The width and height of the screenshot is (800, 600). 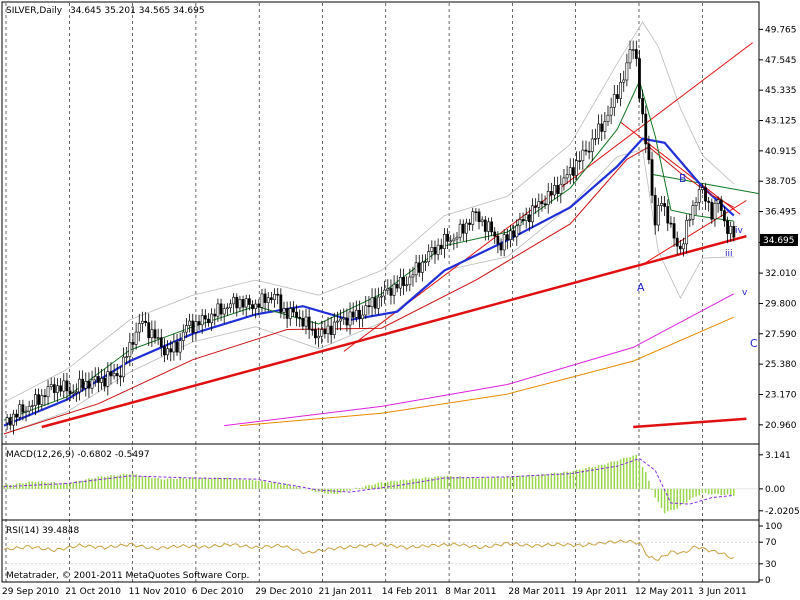 I want to click on y-tick-label: 43.125, so click(x=781, y=122).